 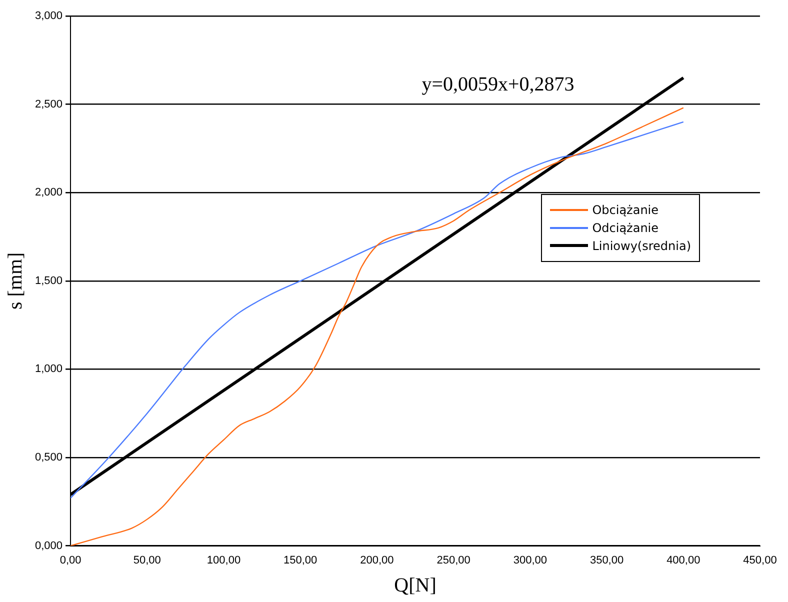 What do you see at coordinates (760, 560) in the screenshot?
I see `x-tick-label: 450,00` at bounding box center [760, 560].